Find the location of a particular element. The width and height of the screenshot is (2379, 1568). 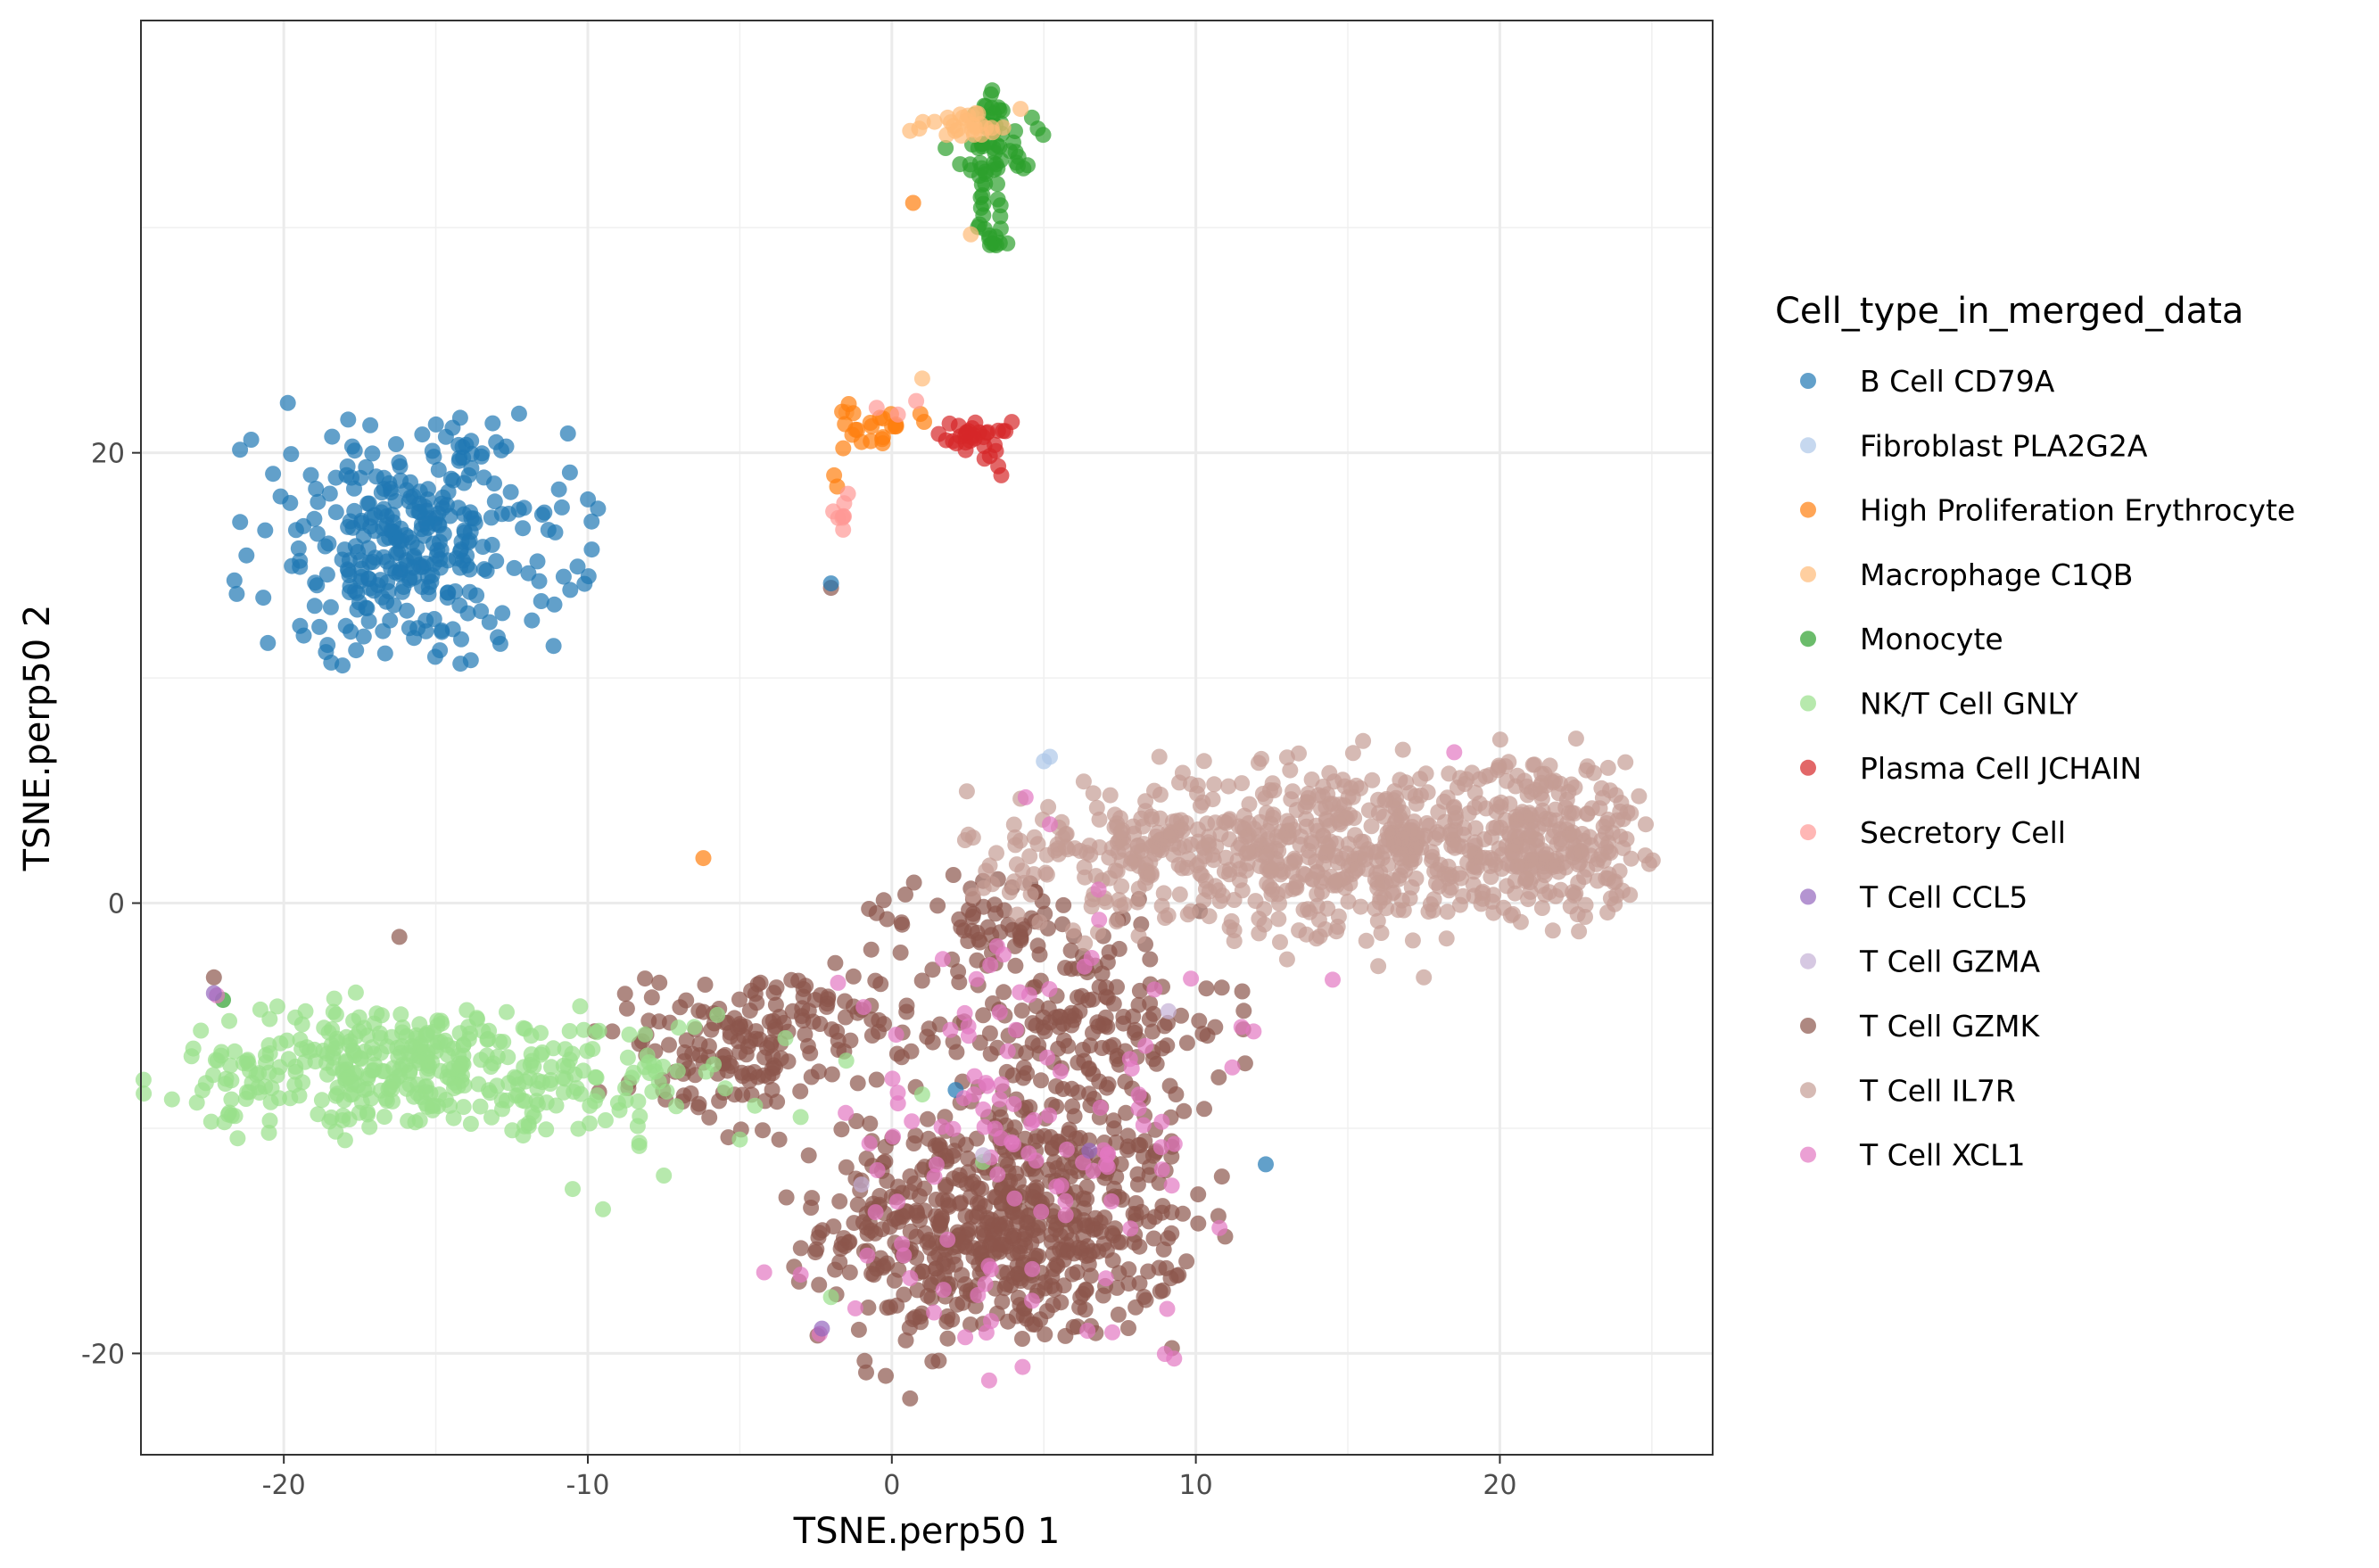

y-axis-ticks: -20 0 20 is located at coordinates (111, 904).